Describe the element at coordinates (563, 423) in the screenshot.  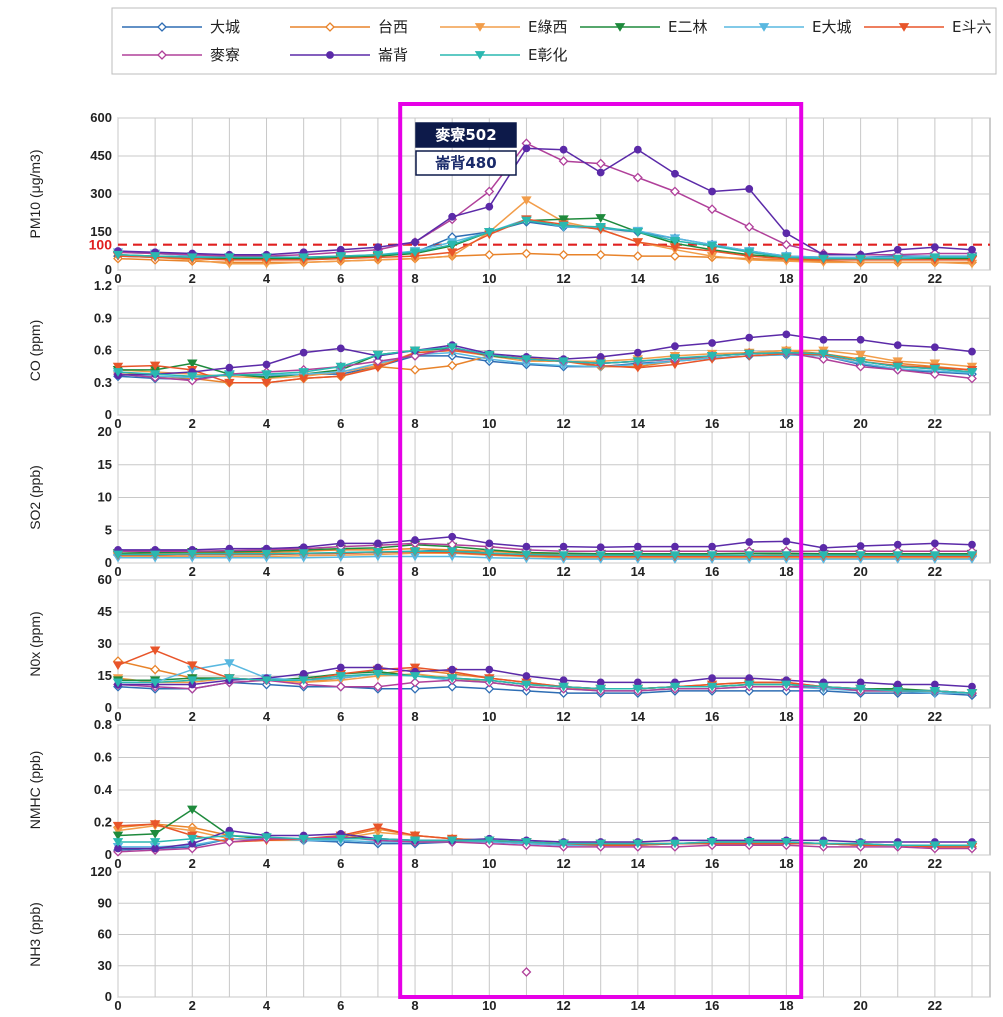
I see `x-tick-label: 12` at that location.